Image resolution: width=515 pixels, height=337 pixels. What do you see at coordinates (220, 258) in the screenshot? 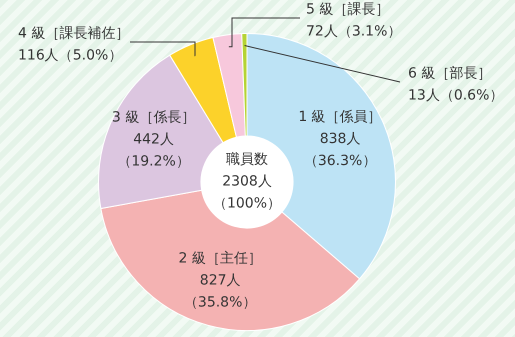
I see `slice-label: 2 級［主任］` at bounding box center [220, 258].